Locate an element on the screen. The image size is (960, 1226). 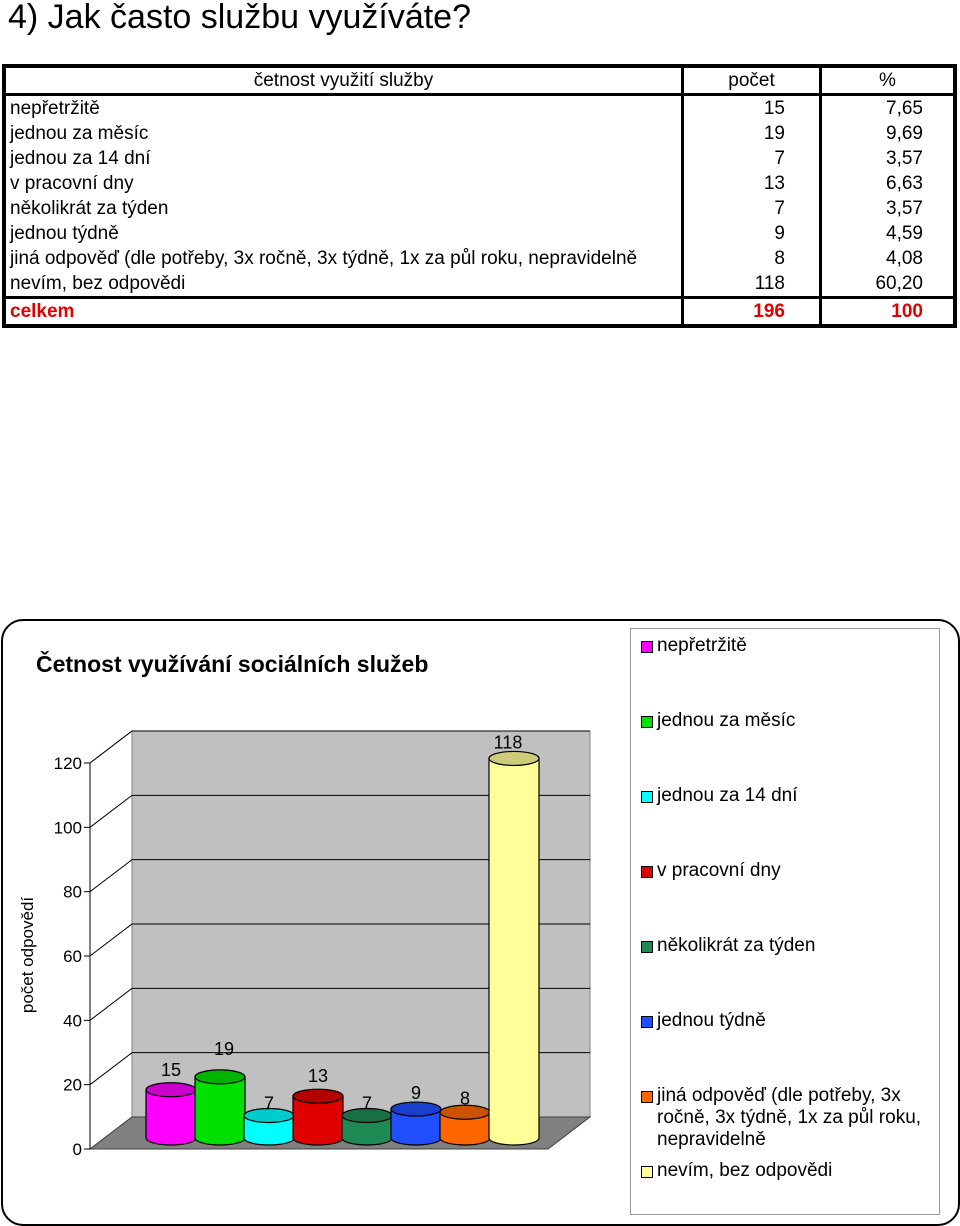
legend-item: nepřetržitě is located at coordinates (787, 646).